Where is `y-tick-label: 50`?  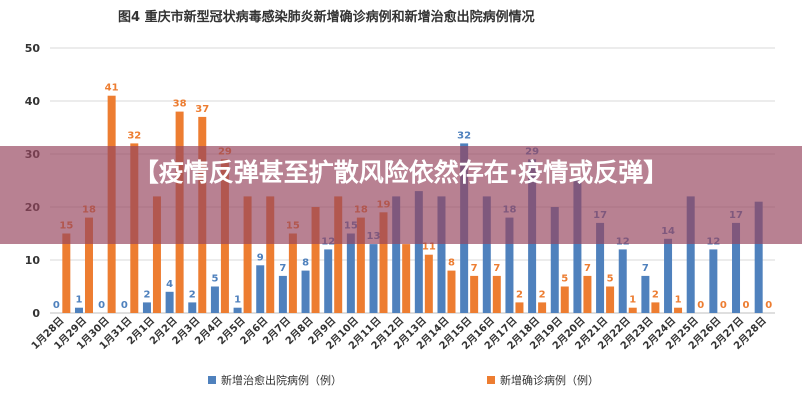
y-tick-label: 50 is located at coordinates (33, 48).